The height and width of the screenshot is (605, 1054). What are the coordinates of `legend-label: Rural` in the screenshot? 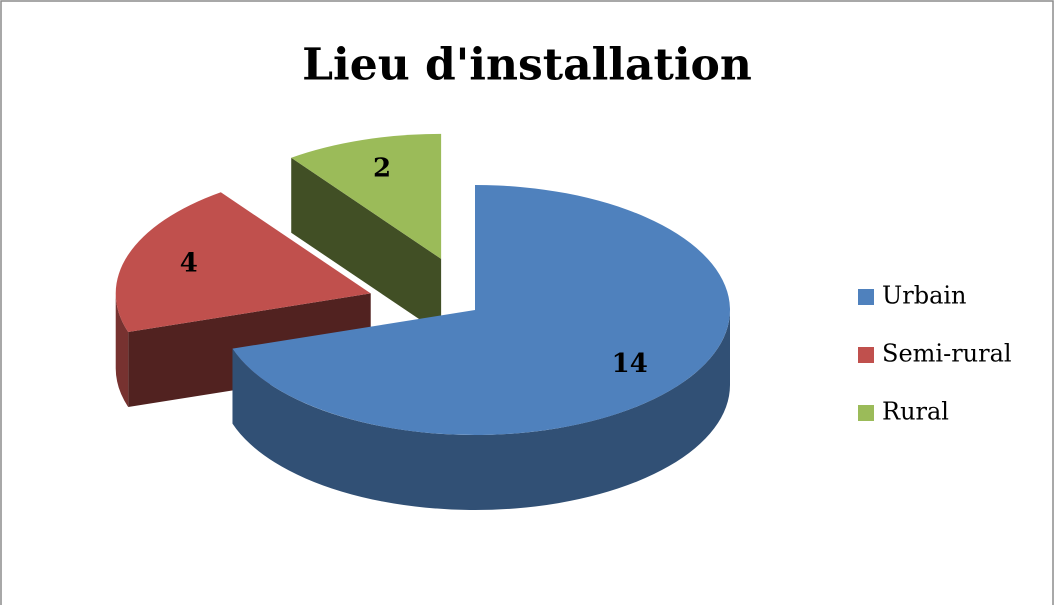 It's located at (915, 412).